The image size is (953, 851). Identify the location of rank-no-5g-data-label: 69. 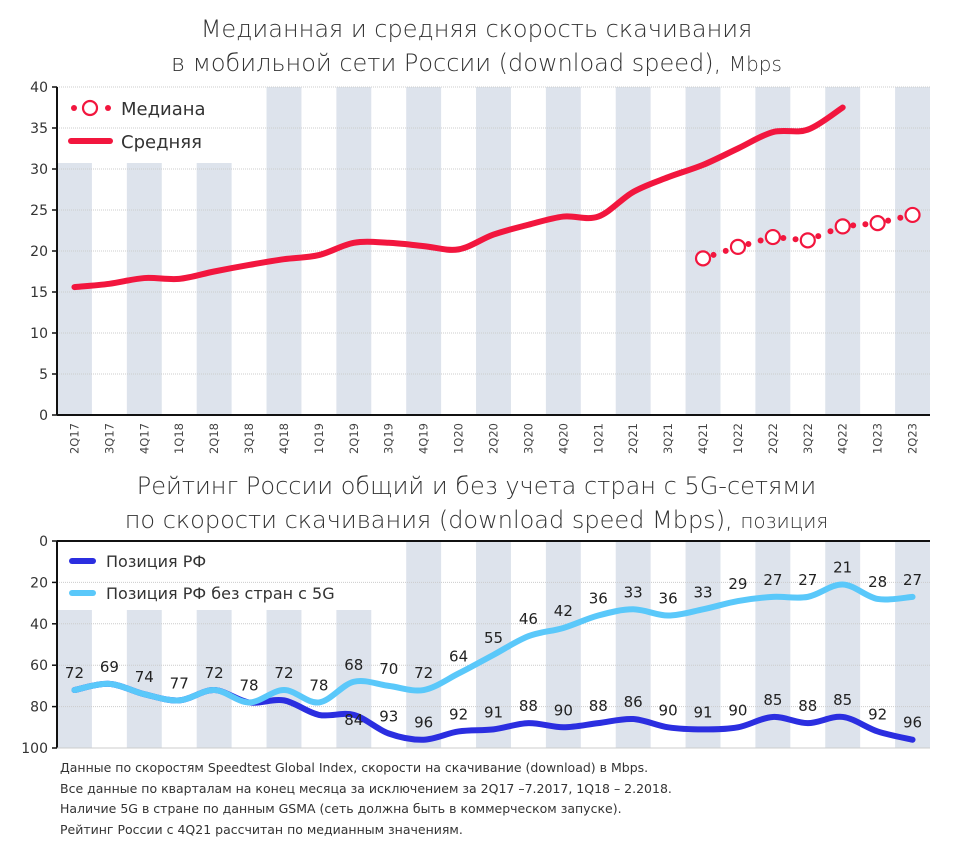
(109, 667).